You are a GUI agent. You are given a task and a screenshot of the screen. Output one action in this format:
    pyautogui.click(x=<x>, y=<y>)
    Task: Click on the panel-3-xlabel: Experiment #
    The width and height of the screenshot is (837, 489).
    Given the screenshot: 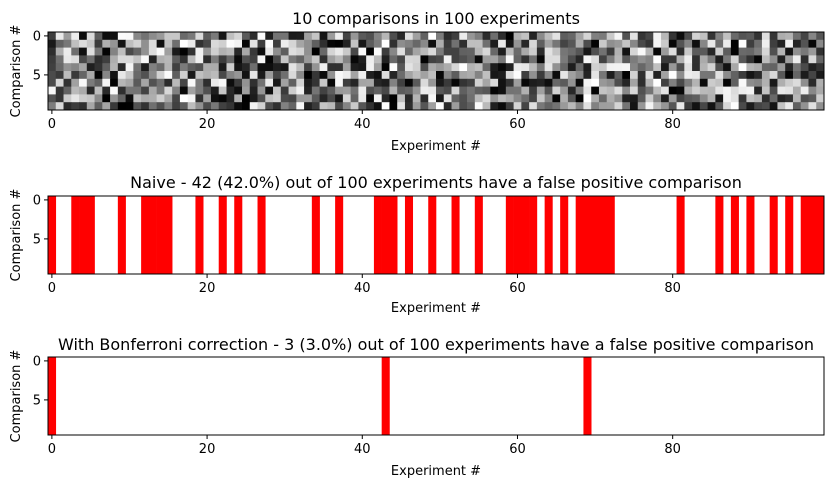 What is the action you would take?
    pyautogui.click(x=436, y=471)
    